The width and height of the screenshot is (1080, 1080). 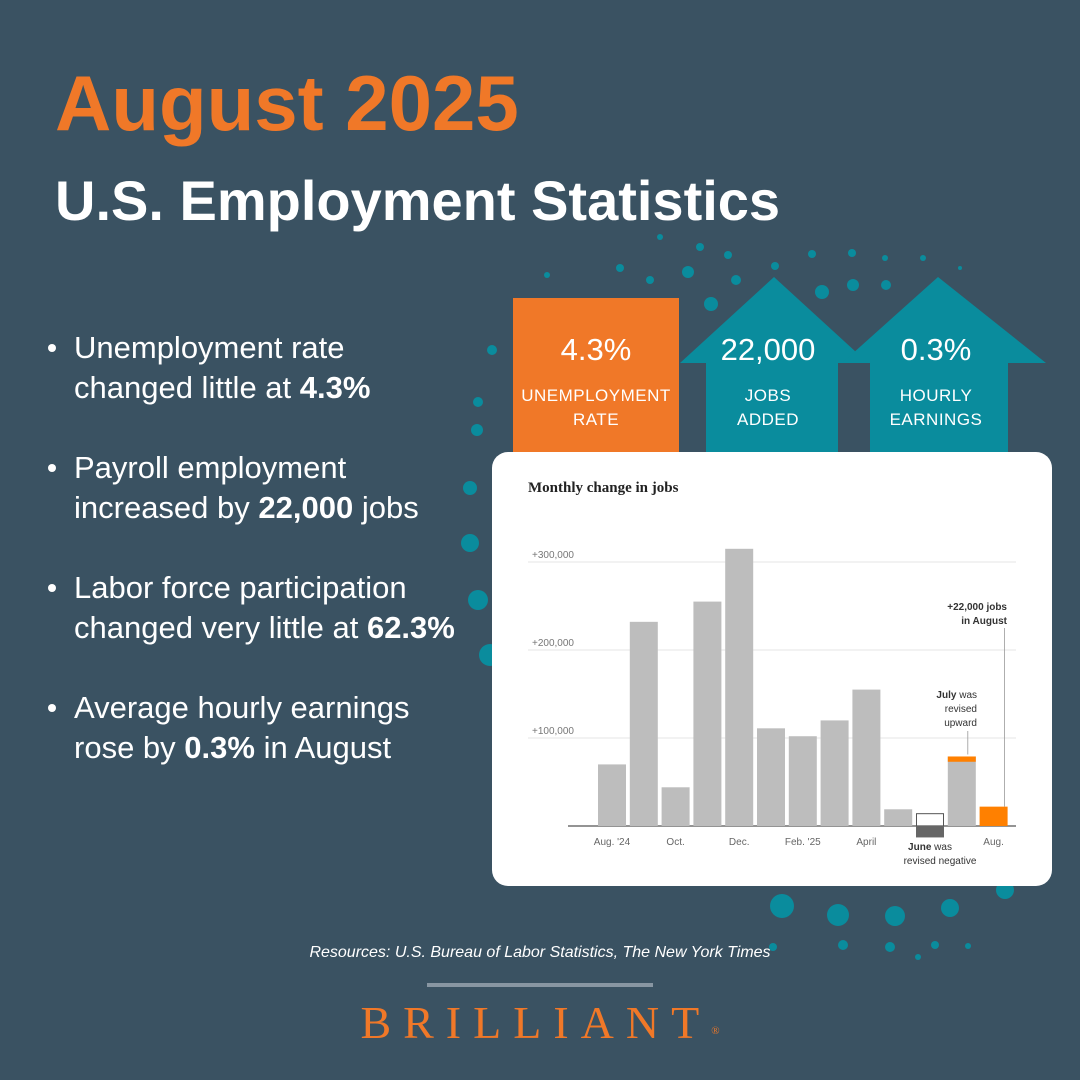 What do you see at coordinates (930, 832) in the screenshot?
I see `bar-june-revised` at bounding box center [930, 832].